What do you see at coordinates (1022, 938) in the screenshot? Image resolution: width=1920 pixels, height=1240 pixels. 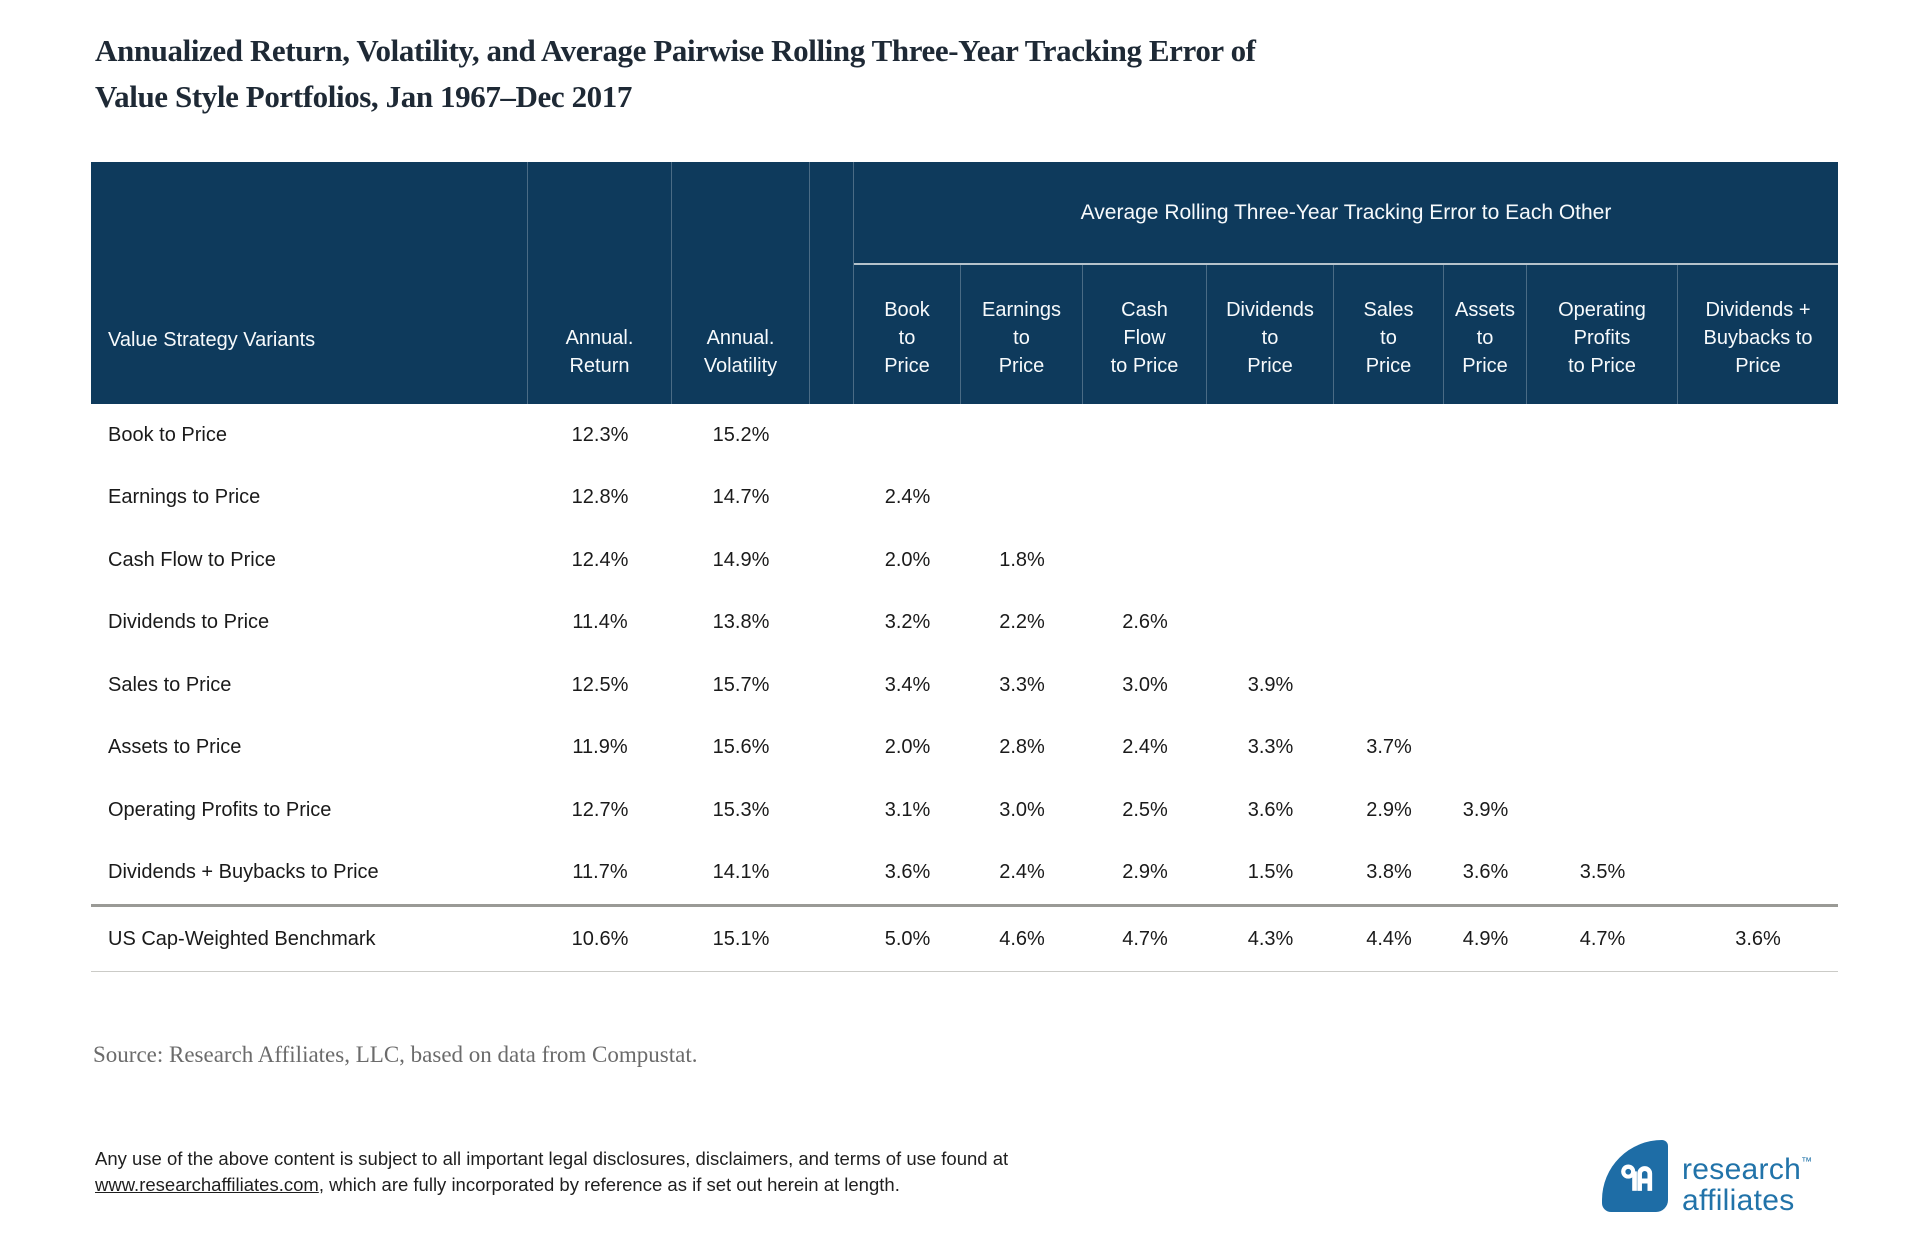 I see `table-cell: 4.6%` at bounding box center [1022, 938].